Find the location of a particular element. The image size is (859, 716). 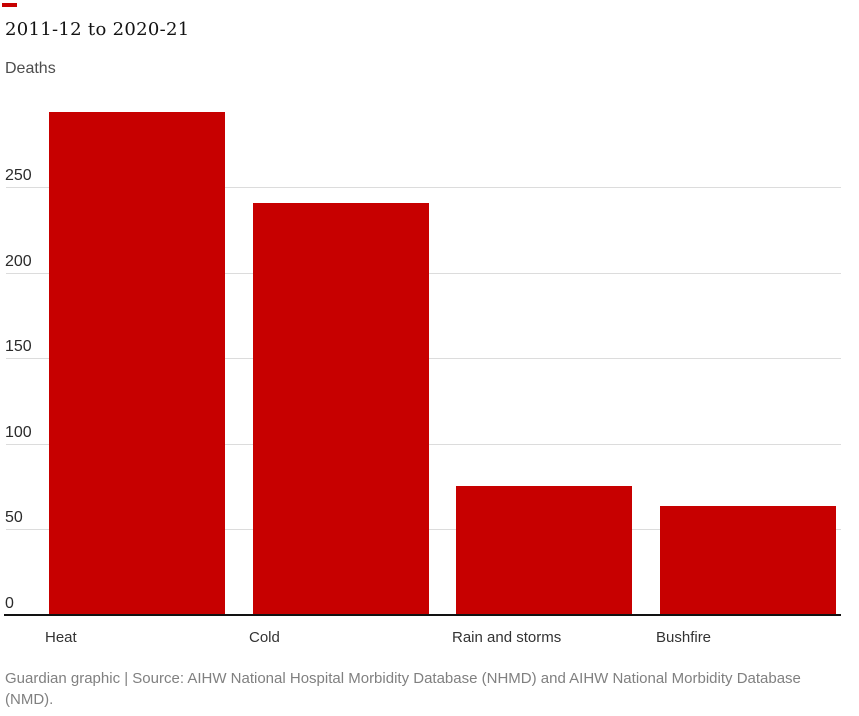

bar-cold is located at coordinates (341, 408).